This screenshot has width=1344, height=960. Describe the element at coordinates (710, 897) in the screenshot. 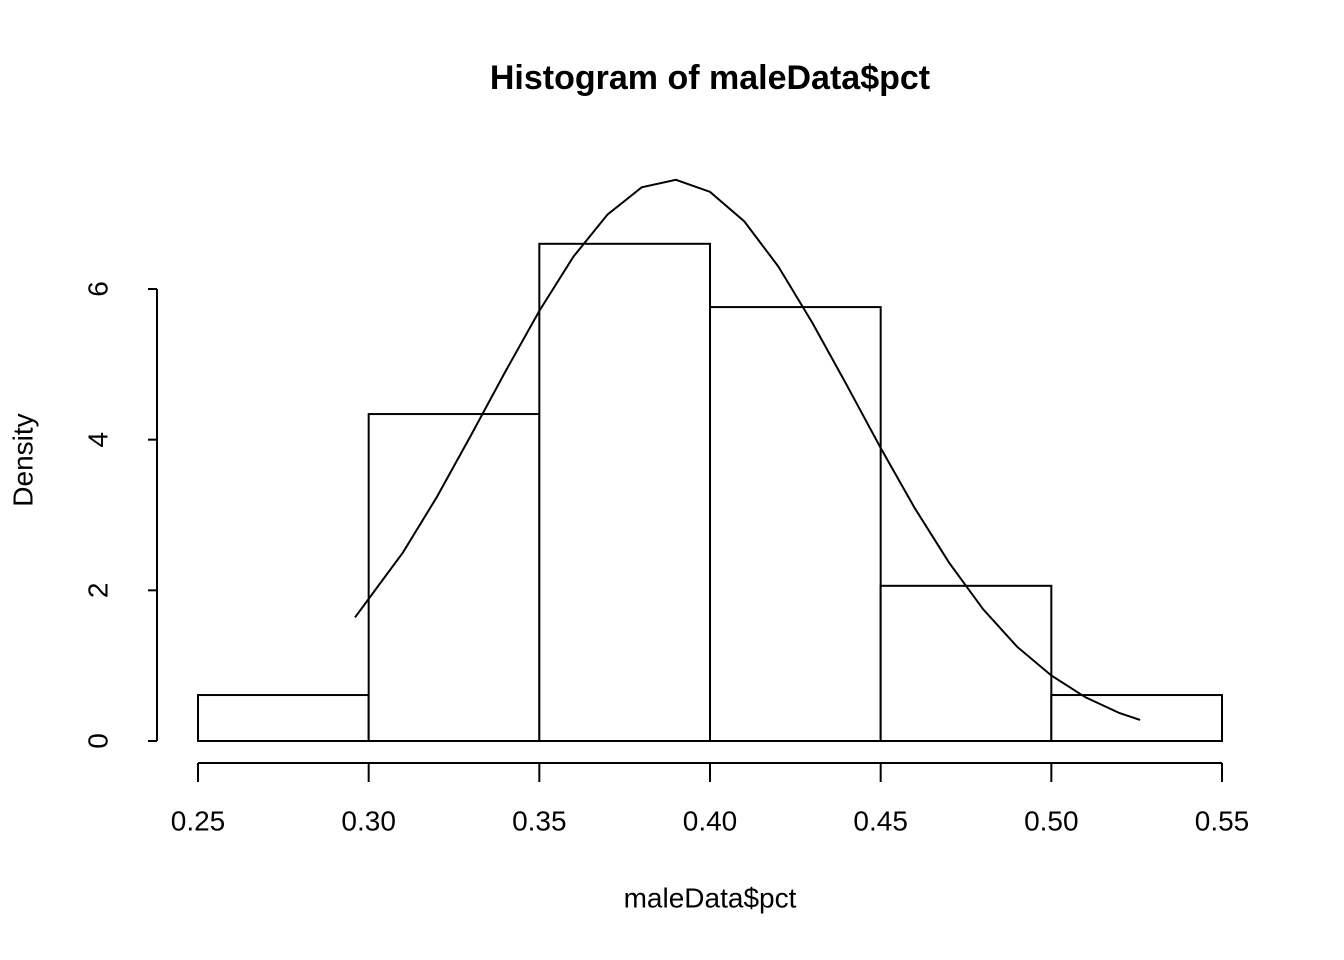

I see `x-axis-label: maleData$pct` at that location.